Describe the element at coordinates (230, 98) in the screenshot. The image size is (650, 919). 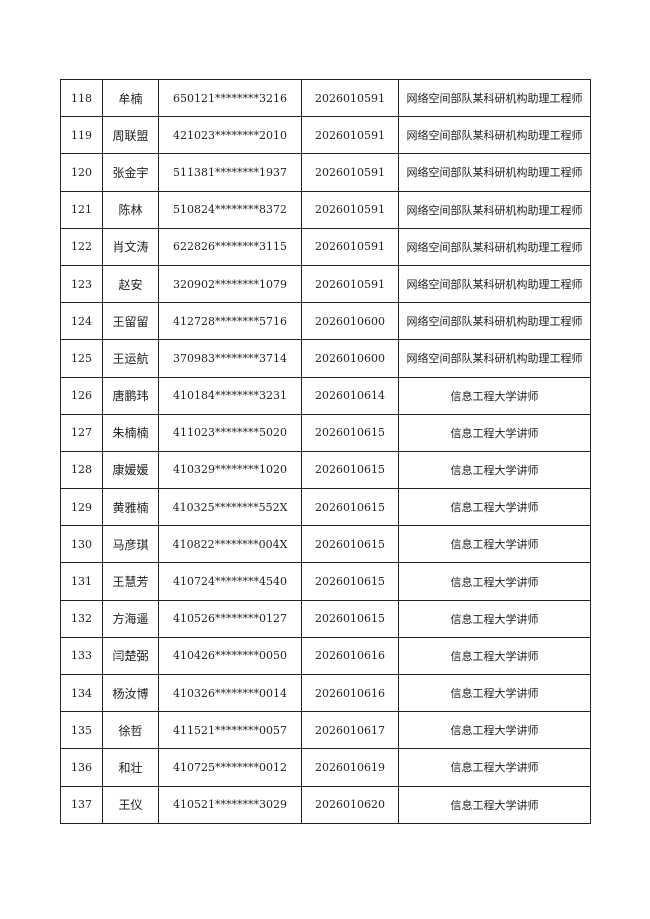
I see `id-number-cell: 650121********3216` at that location.